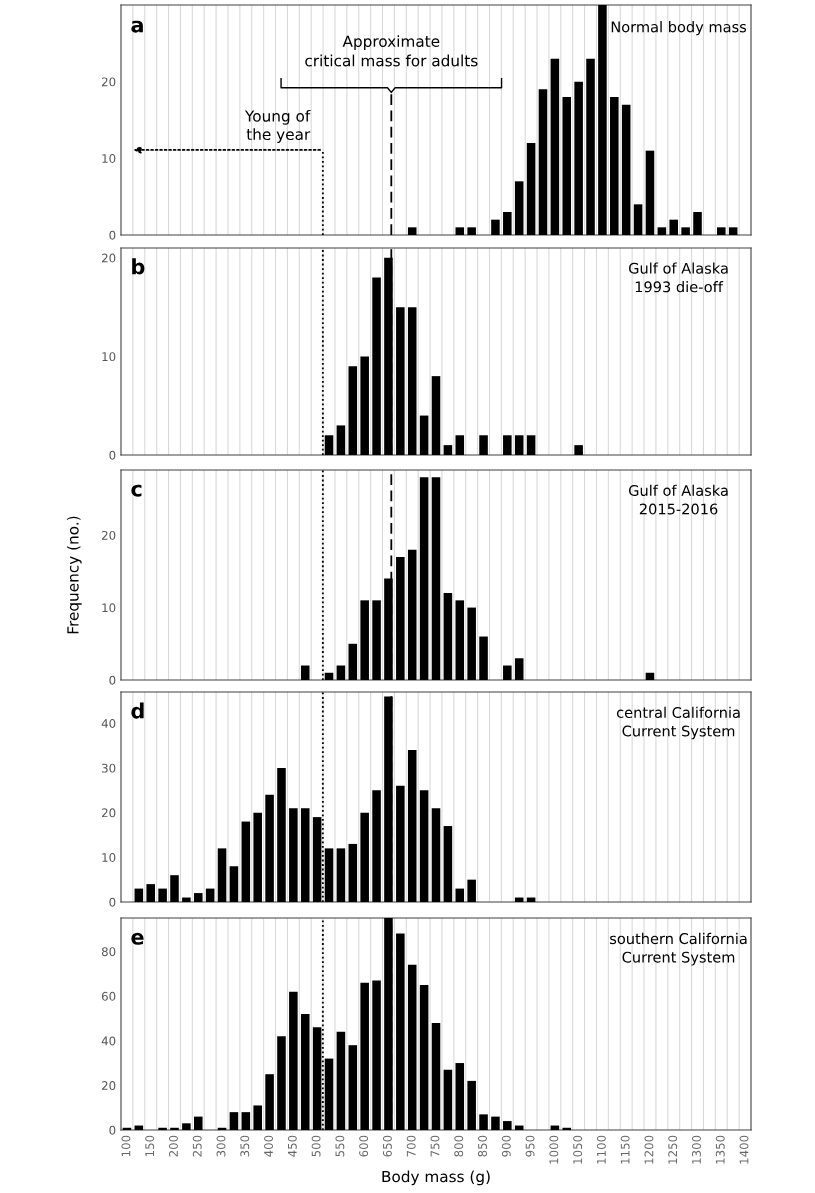  What do you see at coordinates (364, 1146) in the screenshot?
I see `x-tick-label: 600` at bounding box center [364, 1146].